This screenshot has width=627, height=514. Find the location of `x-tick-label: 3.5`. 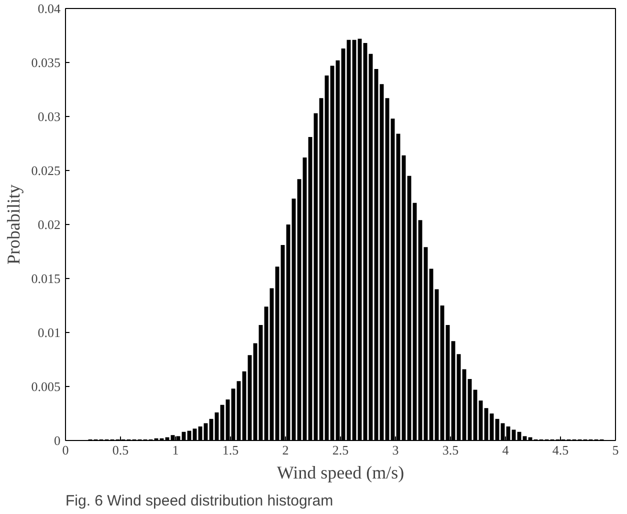

x-tick-label: 3.5 is located at coordinates (450, 450).